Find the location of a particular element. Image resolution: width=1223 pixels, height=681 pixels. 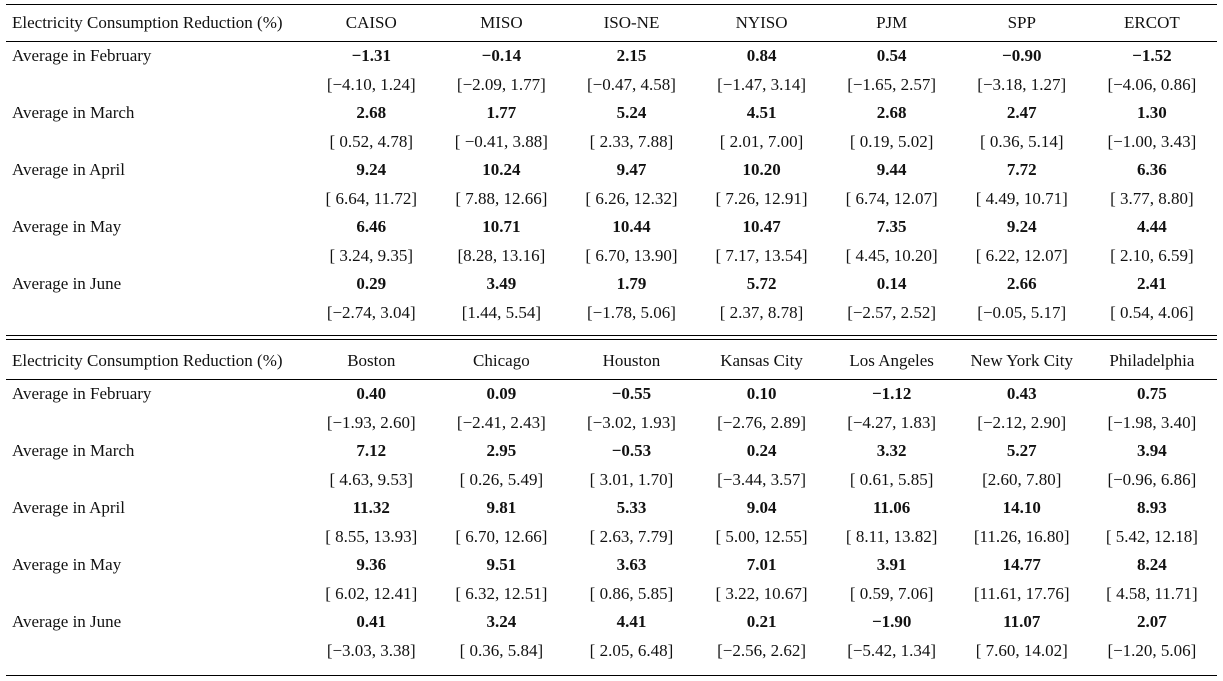

value-cell: 0.84 is located at coordinates (761, 55).